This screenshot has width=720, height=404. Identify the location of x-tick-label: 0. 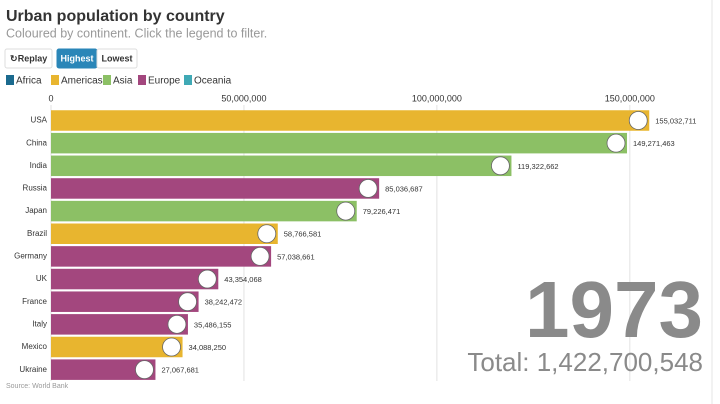
(50, 98).